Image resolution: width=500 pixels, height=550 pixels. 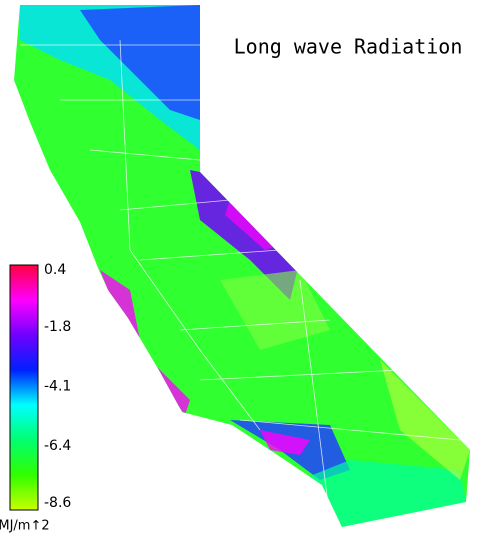 What do you see at coordinates (348, 47) in the screenshot?
I see `map-title: Long wave Radiation` at bounding box center [348, 47].